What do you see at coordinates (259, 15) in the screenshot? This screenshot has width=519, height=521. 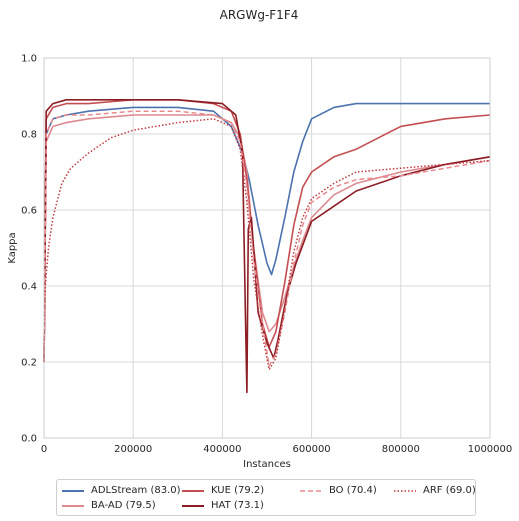 I see `chart-title: ARGWg-F1F4` at bounding box center [259, 15].